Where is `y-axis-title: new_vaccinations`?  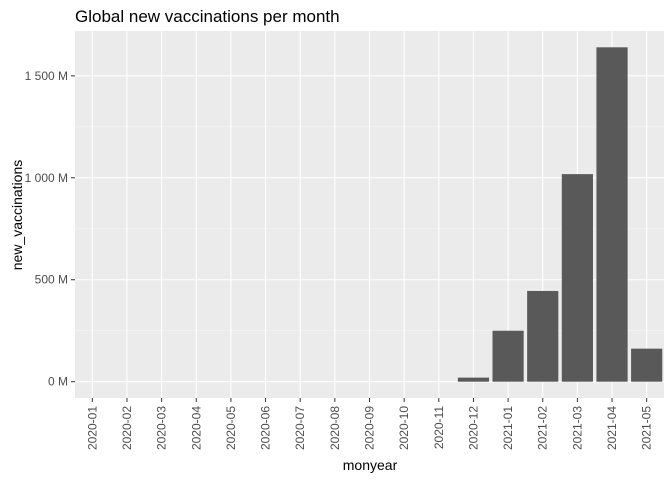
y-axis-title: new_vaccinations is located at coordinates (17, 215).